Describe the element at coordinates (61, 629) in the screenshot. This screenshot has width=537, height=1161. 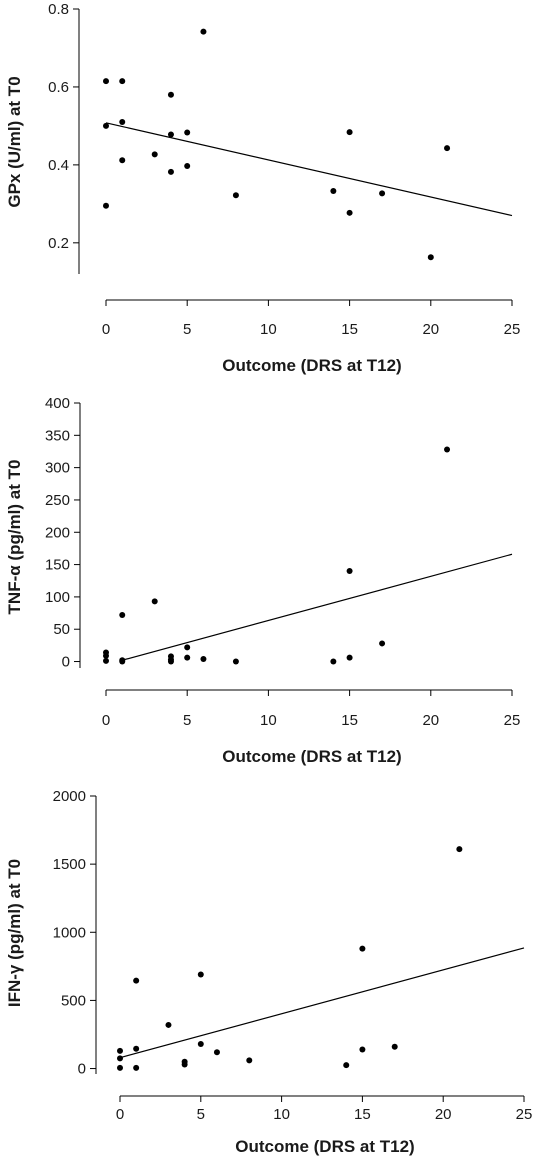
I see `y-tick-label: 50` at that location.